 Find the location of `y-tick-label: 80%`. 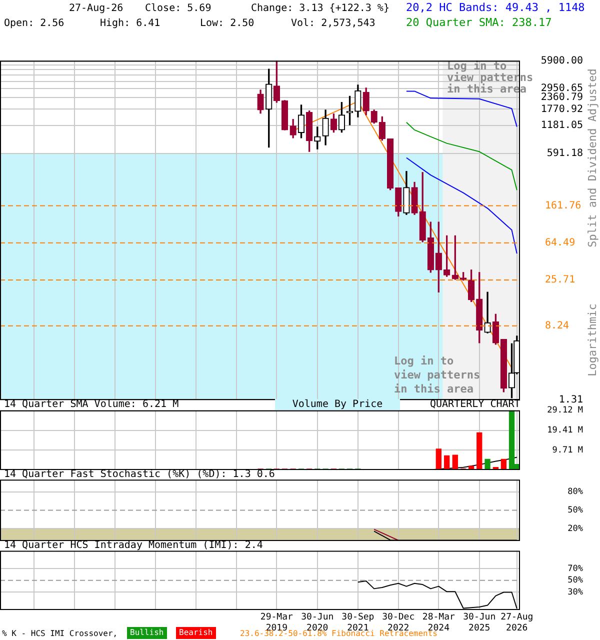

y-tick-label: 80% is located at coordinates (575, 492).